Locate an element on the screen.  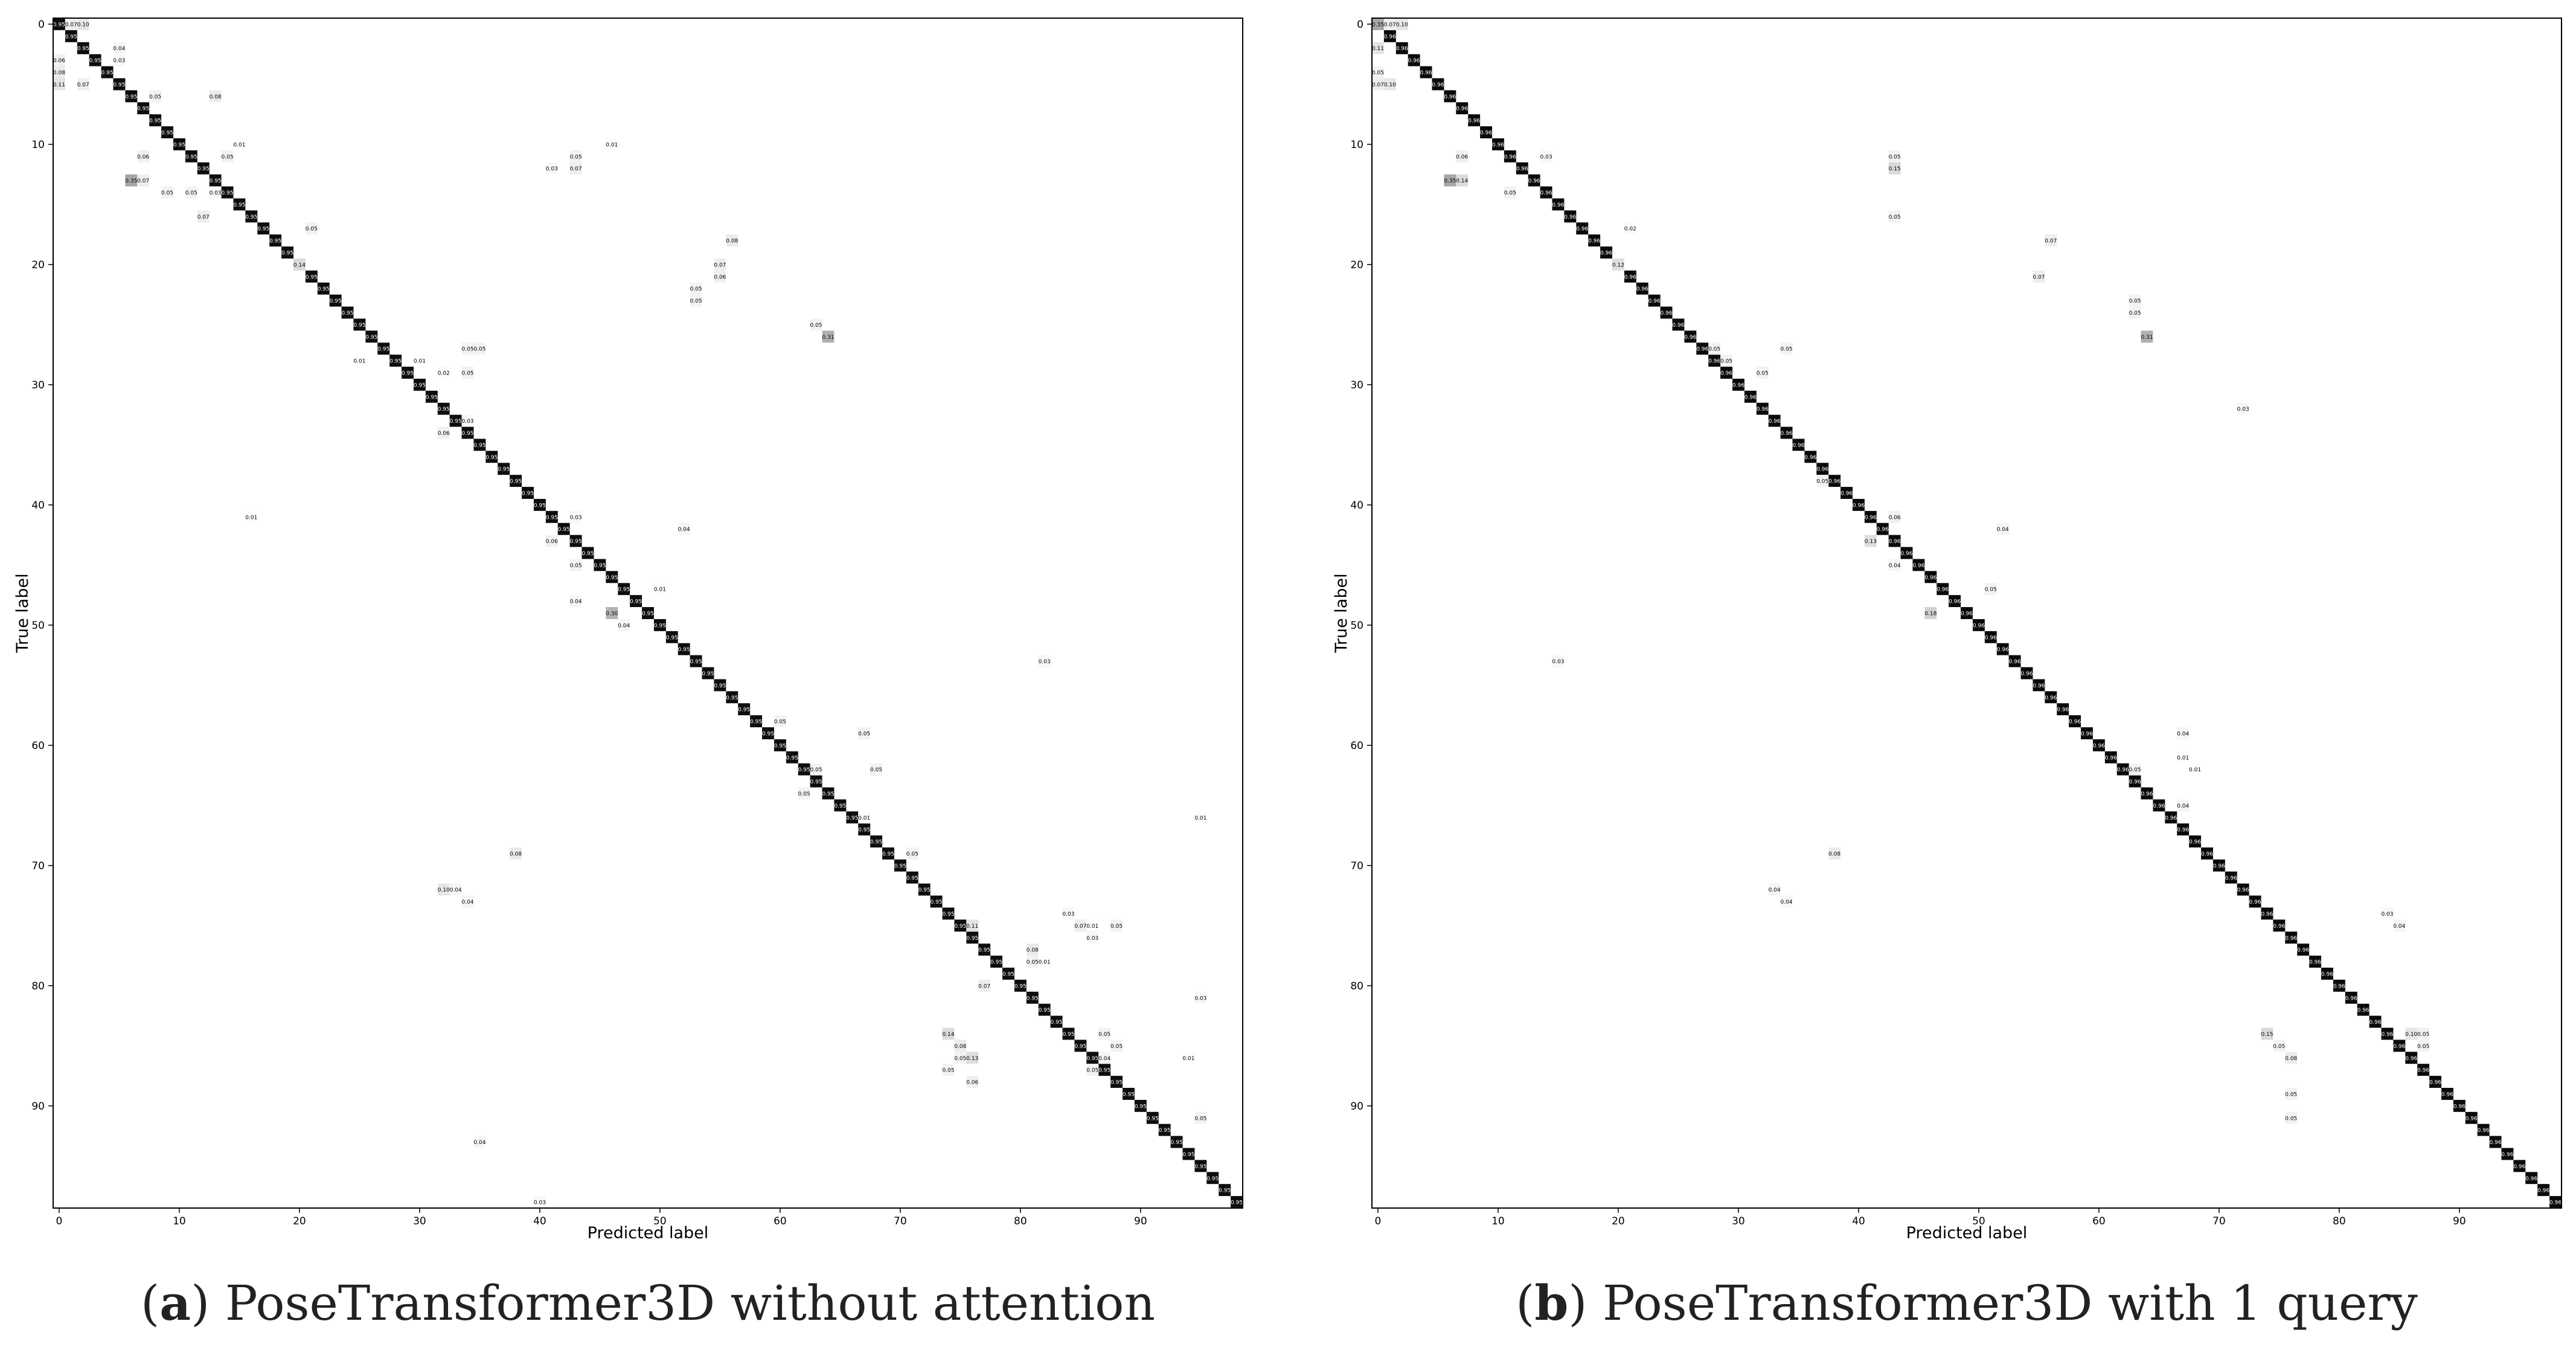
caption-b: (b) PoseTransformer3D with 1 query is located at coordinates (1967, 1302).